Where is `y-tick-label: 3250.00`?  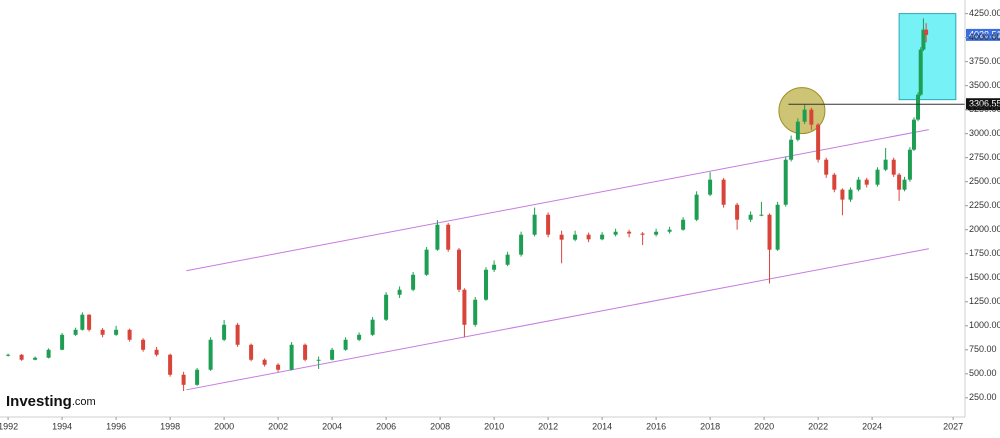
y-tick-label: 3250.00 is located at coordinates (984, 109).